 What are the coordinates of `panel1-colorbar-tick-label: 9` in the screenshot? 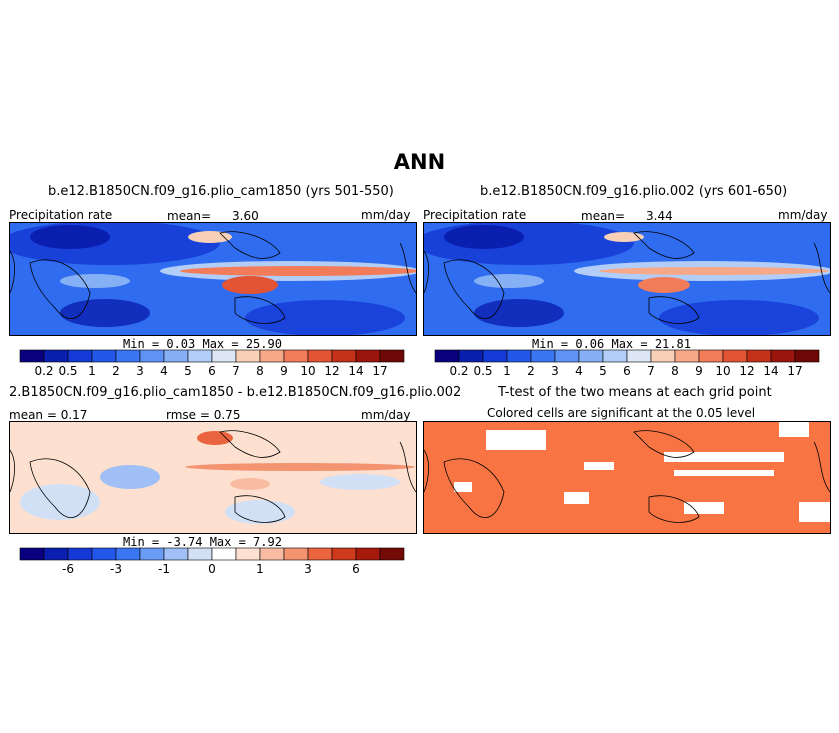 It's located at (284, 371).